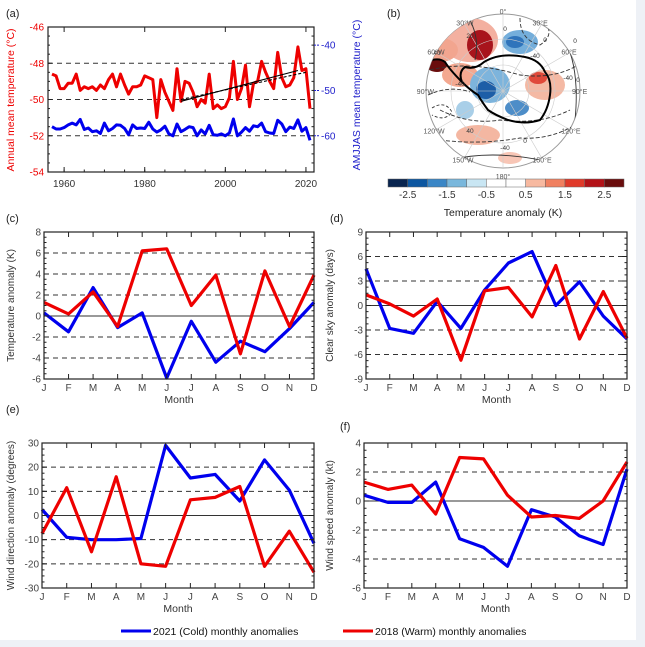 The image size is (645, 647). I want to click on y2-tick-label: -50, so click(328, 91).